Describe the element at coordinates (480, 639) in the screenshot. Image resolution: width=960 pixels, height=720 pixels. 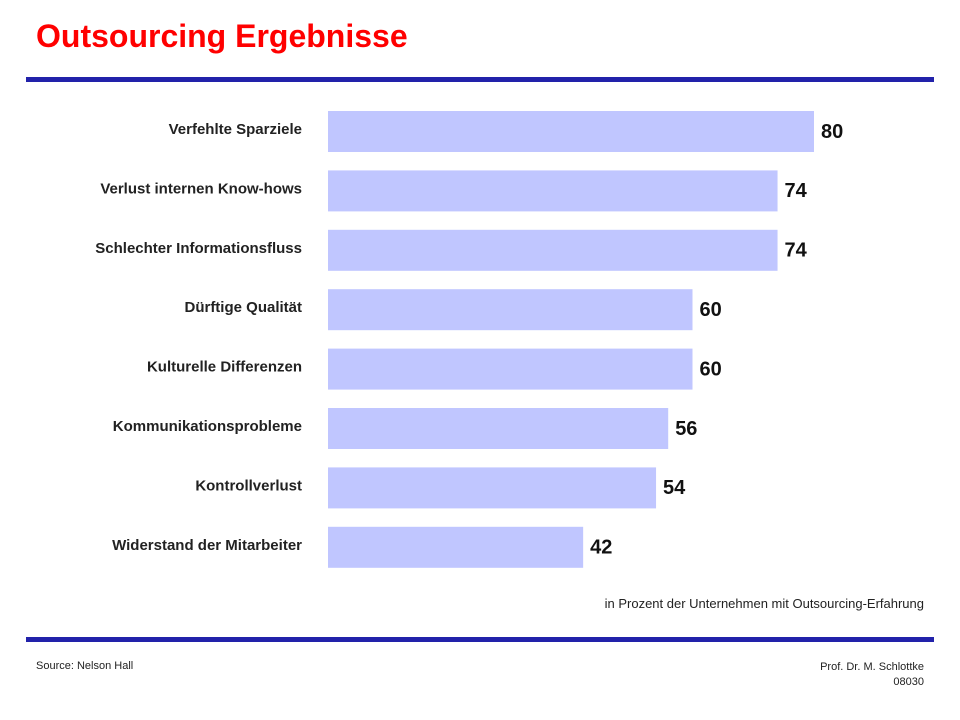
I see `footer-divider` at that location.